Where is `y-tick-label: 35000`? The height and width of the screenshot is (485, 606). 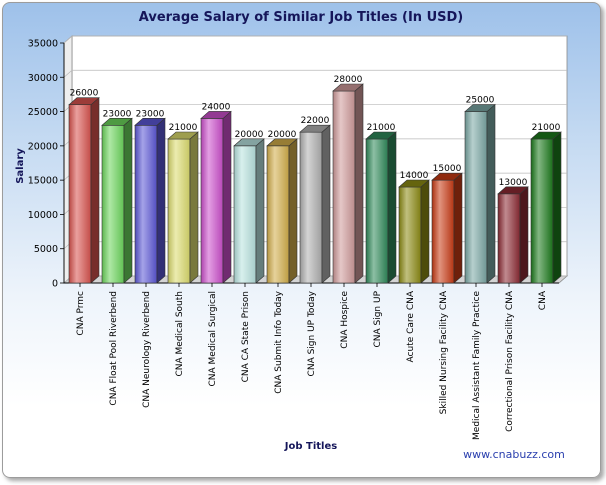
y-tick-label: 35000 is located at coordinates (43, 44).